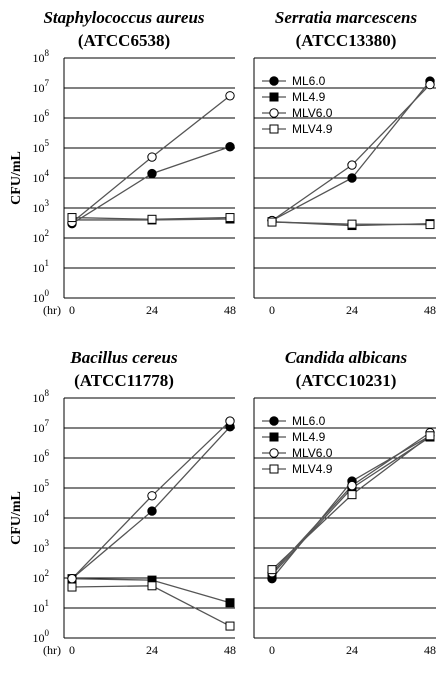 Image resolution: width=447 pixels, height=673 pixels. I want to click on chart-title: Candida albicans, so click(346, 357).